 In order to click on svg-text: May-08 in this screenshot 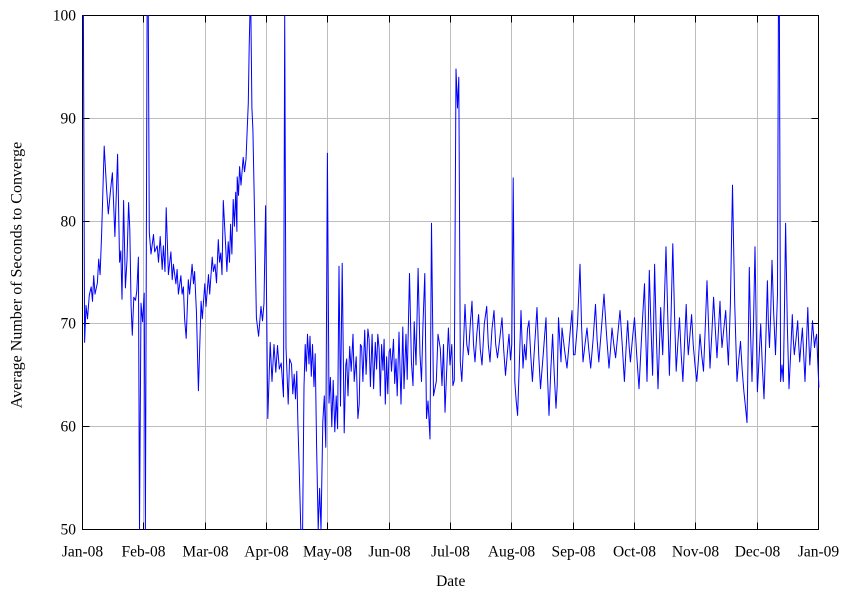, I will do `click(327, 552)`.